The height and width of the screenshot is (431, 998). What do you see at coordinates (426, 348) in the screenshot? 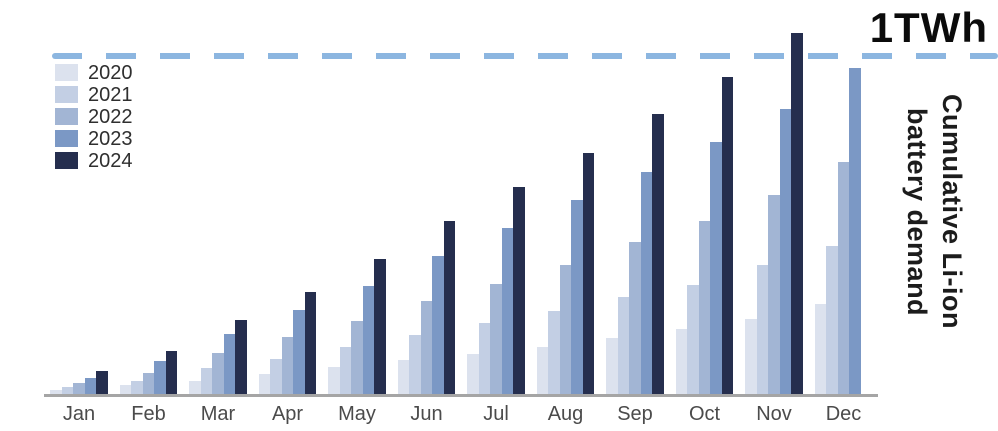
I see `bar-2022-jun` at bounding box center [426, 348].